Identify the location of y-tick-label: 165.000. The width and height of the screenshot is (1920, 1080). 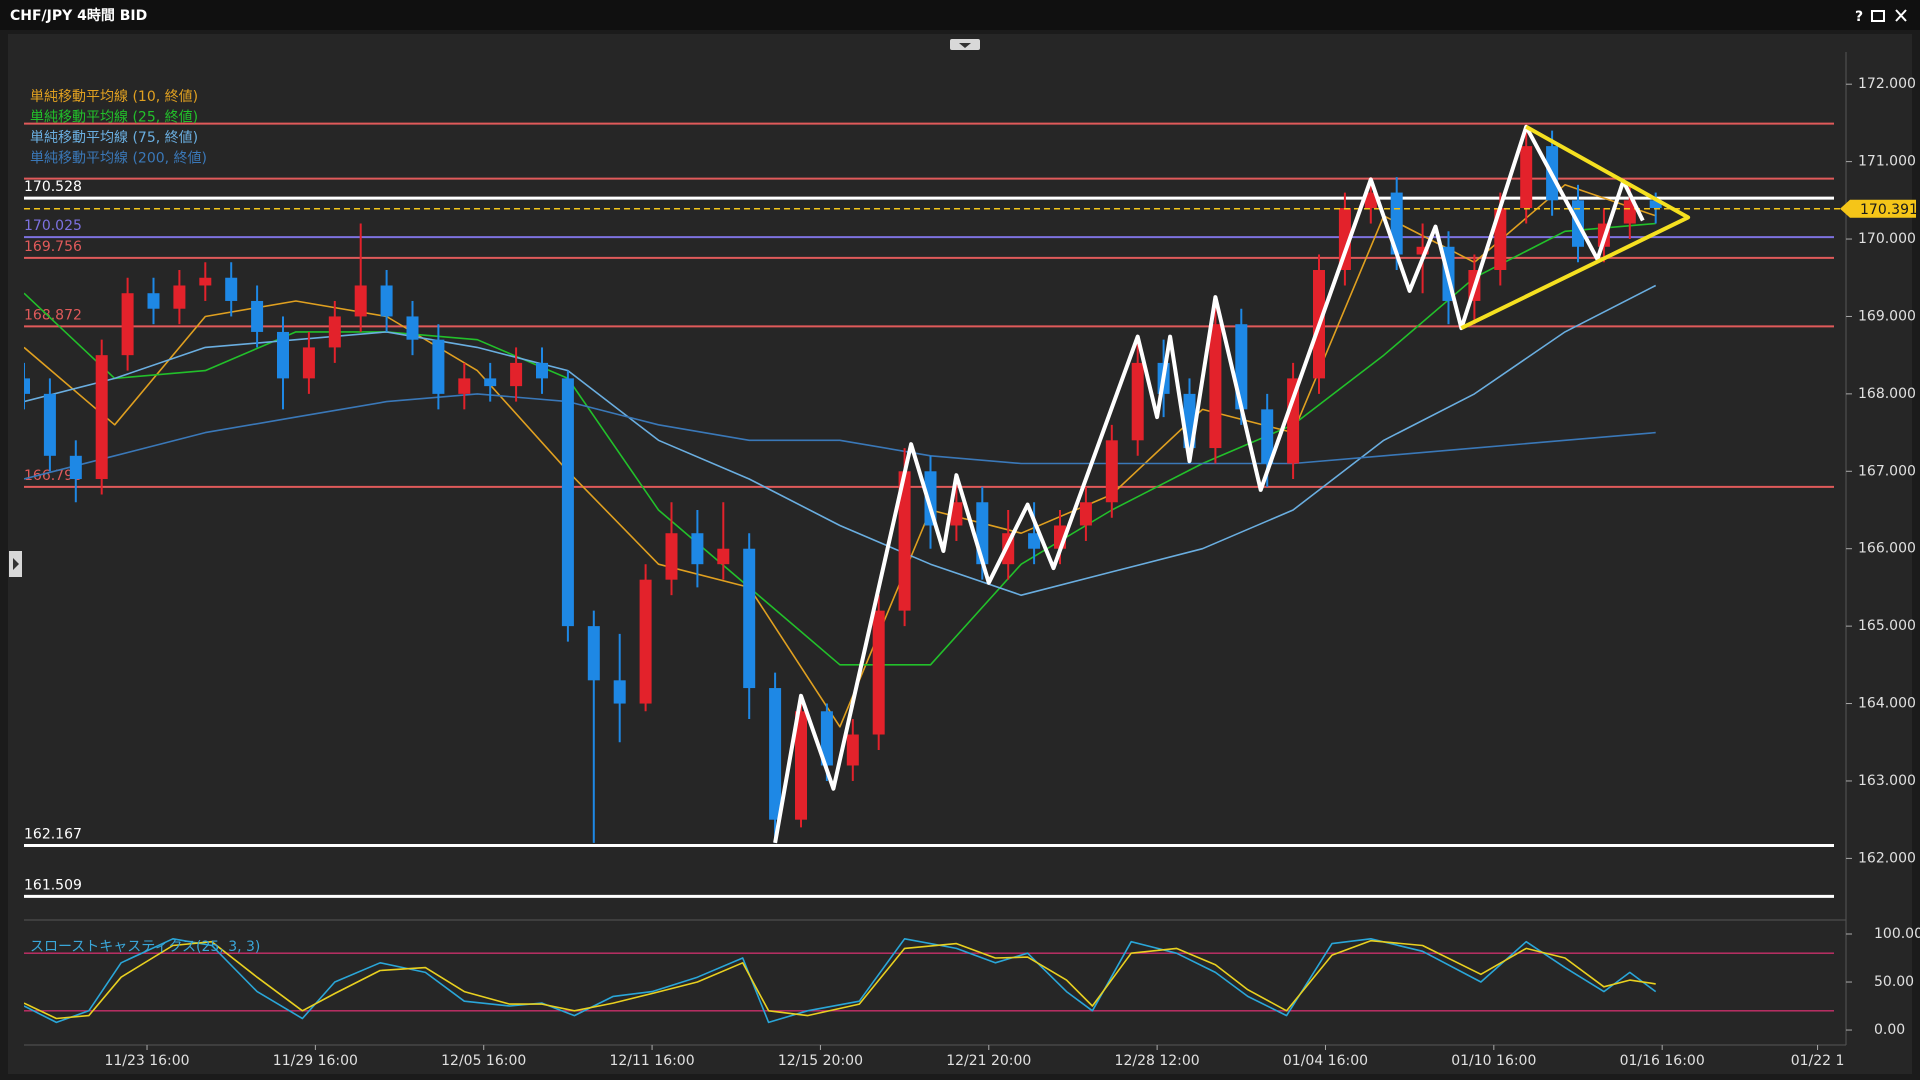
(1887, 626).